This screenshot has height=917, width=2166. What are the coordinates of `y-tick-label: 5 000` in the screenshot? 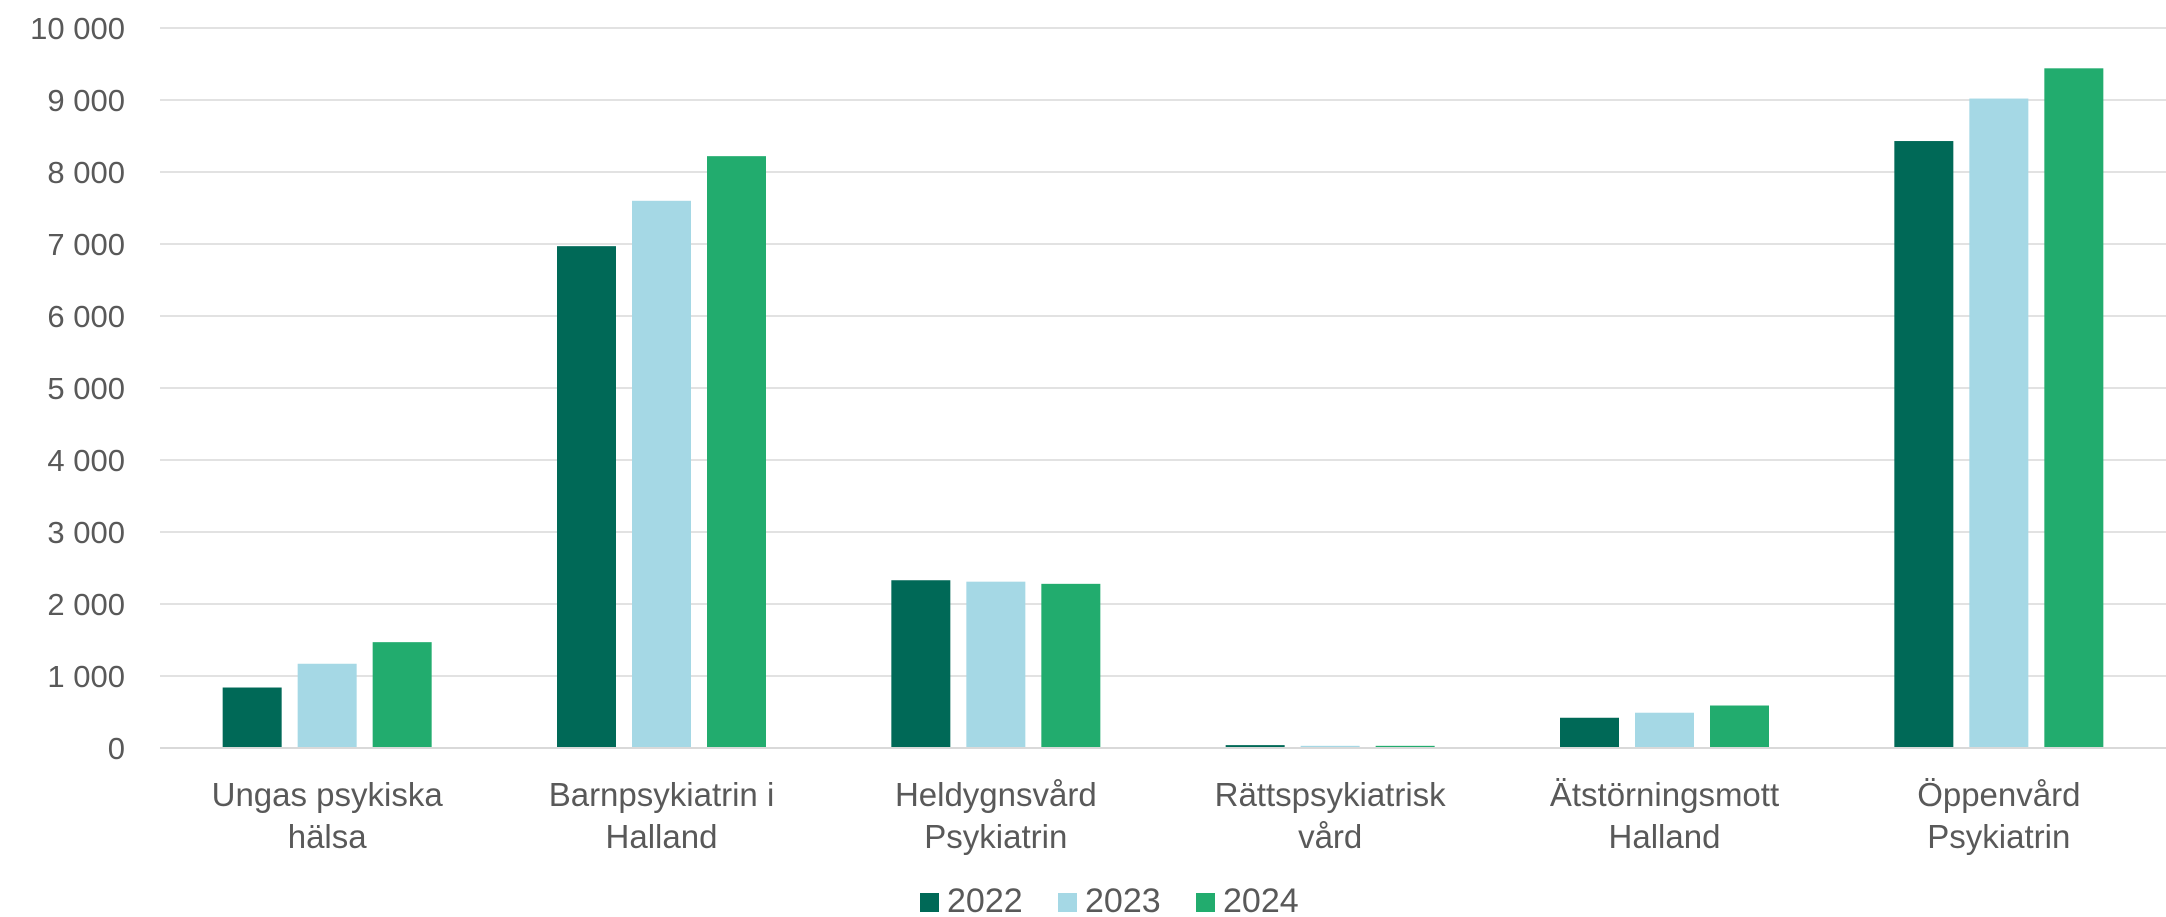 It's located at (86, 388).